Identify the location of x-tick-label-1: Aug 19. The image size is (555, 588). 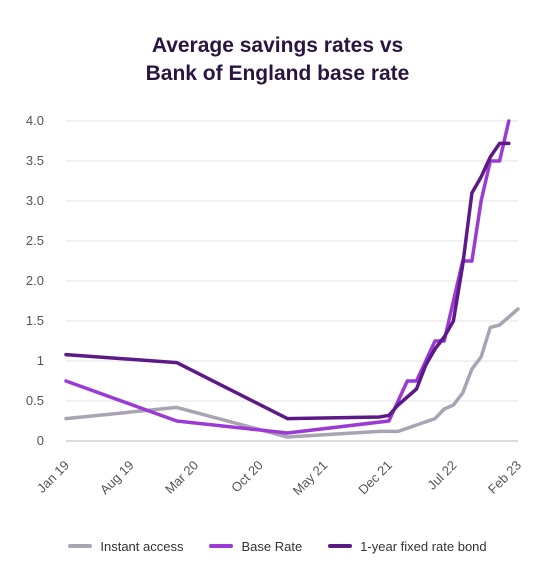
(117, 478).